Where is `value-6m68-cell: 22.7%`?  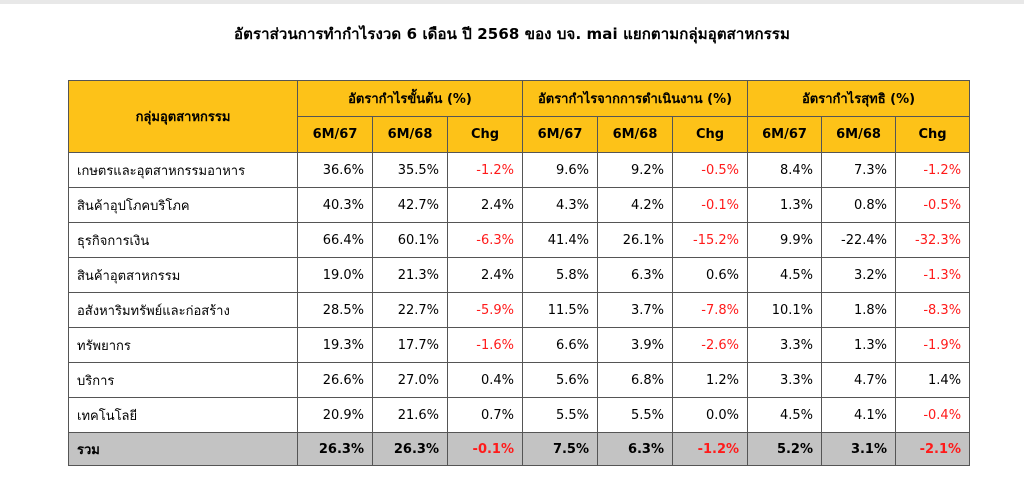 value-6m68-cell: 22.7% is located at coordinates (410, 310).